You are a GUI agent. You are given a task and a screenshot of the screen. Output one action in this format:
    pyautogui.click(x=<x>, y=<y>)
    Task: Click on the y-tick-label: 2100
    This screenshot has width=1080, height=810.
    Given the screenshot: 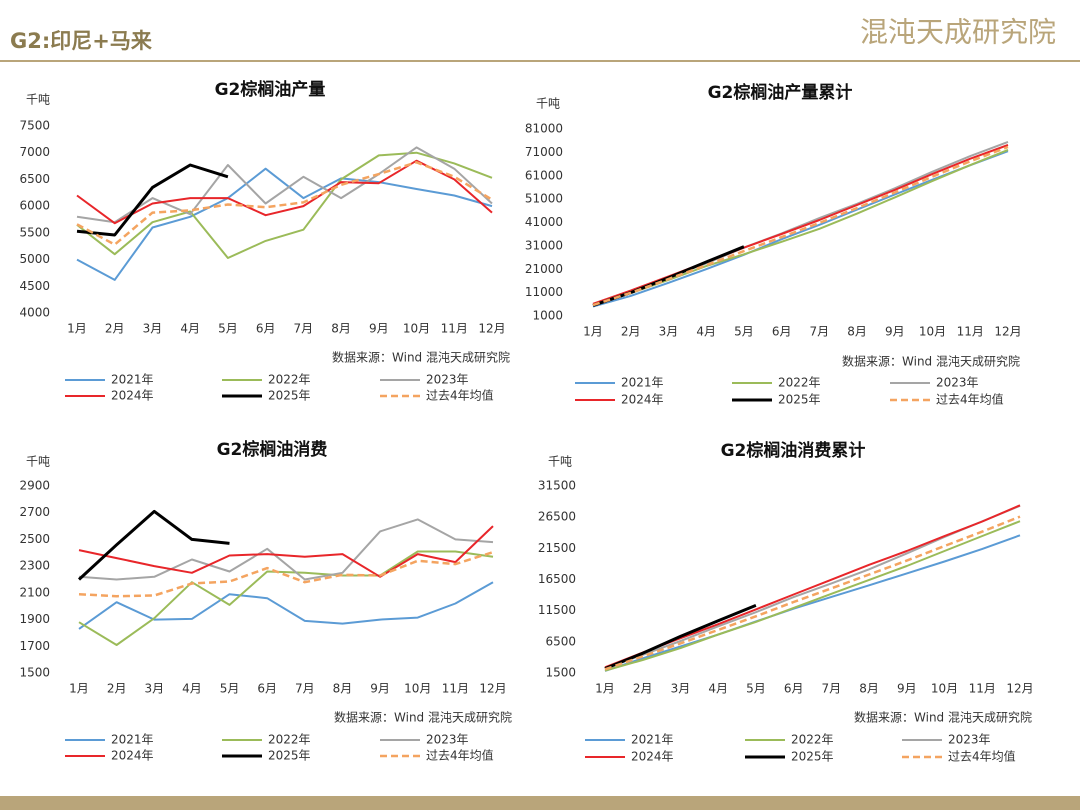 What is the action you would take?
    pyautogui.click(x=34, y=592)
    